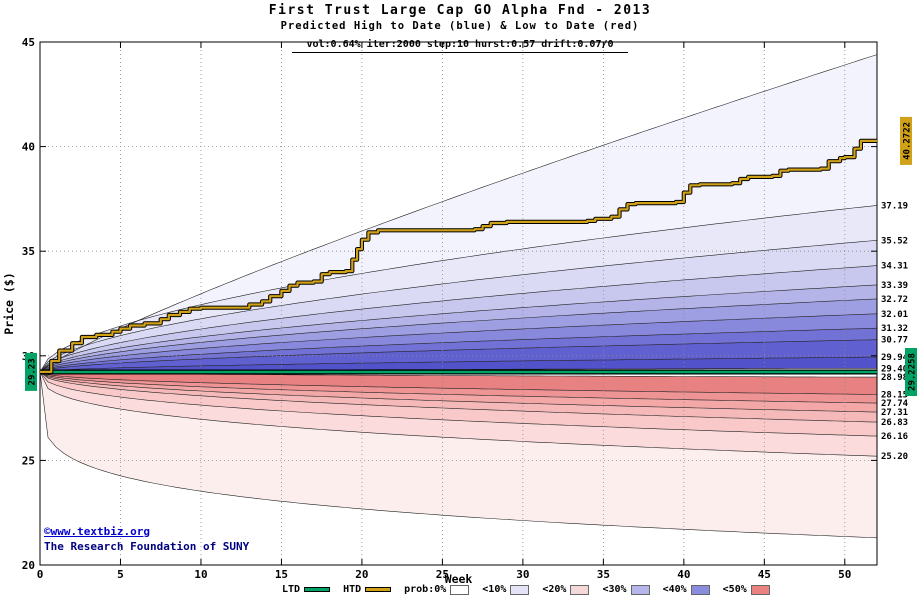  I want to click on legend-htd-swatch, so click(378, 589).